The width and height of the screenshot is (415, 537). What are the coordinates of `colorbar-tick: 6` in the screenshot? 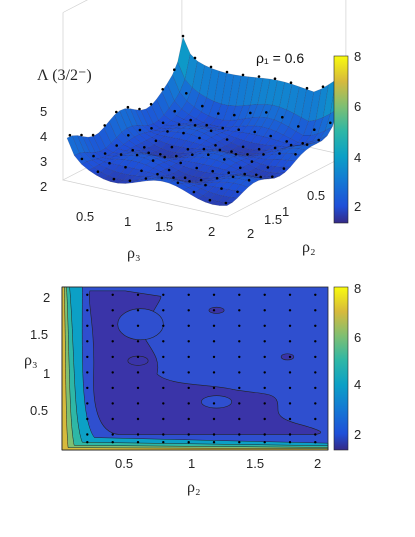 It's located at (357, 106).